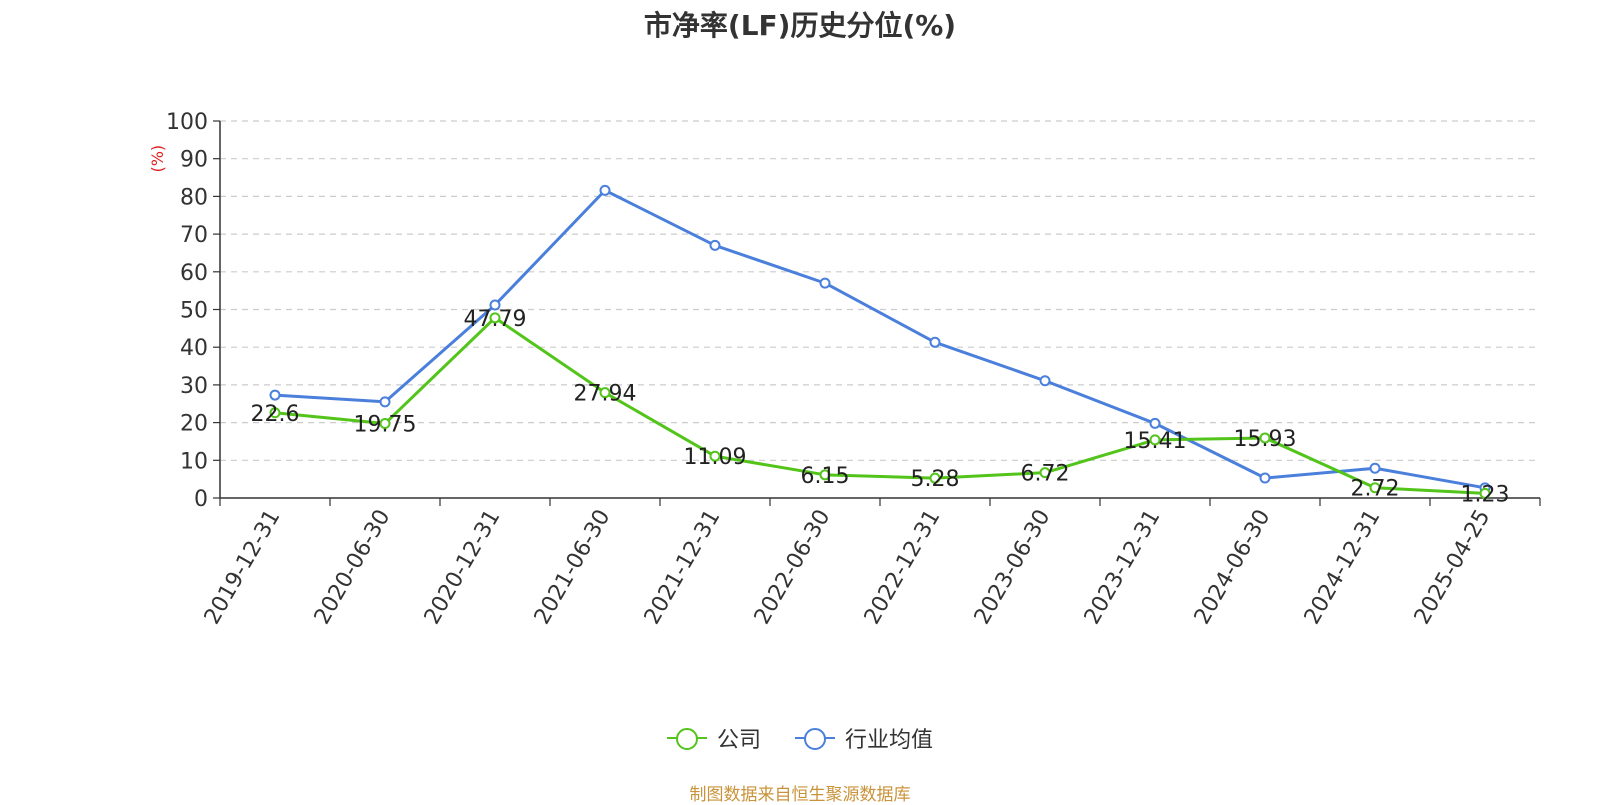 This screenshot has height=805, width=1600. What do you see at coordinates (889, 740) in the screenshot?
I see `legend-label-industry-average: 行业均值` at bounding box center [889, 740].